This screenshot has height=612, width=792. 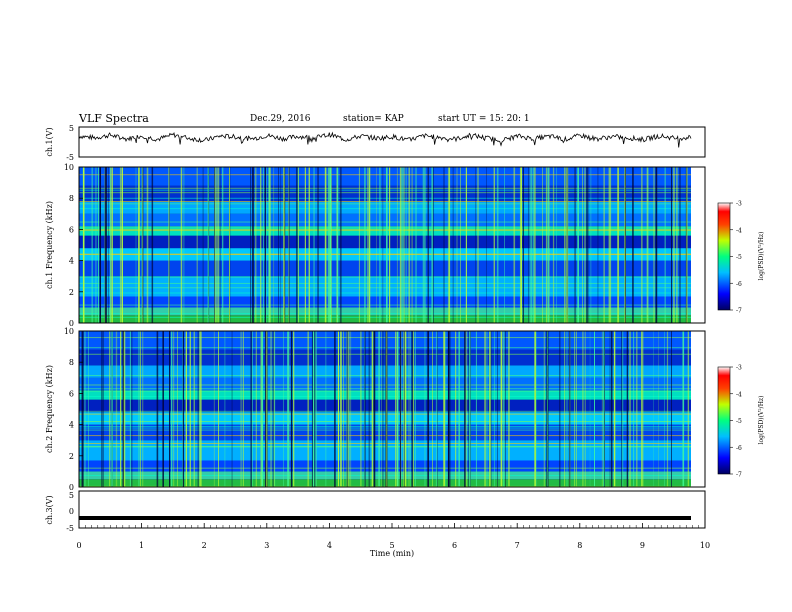 I want to click on x-tick-label: 0, so click(x=78, y=545).